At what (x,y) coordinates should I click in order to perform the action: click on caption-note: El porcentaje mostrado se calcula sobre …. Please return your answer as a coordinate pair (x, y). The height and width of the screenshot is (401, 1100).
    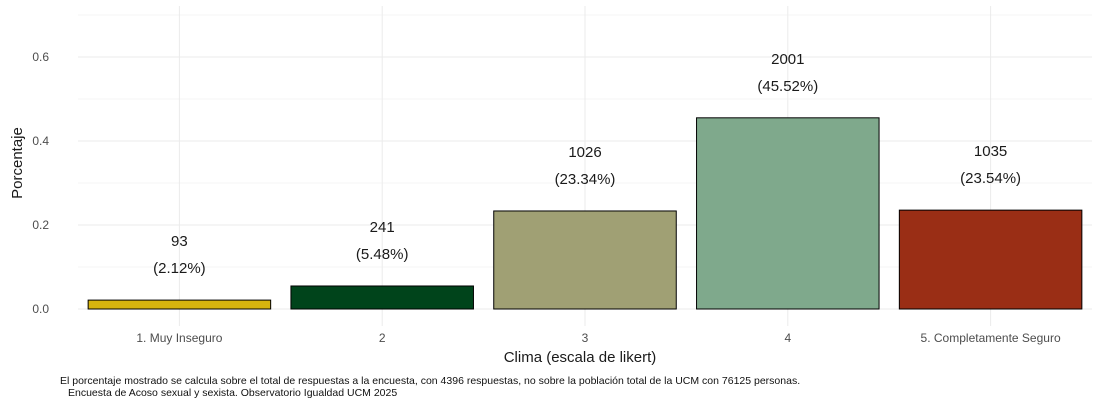
    Looking at the image, I should click on (430, 381).